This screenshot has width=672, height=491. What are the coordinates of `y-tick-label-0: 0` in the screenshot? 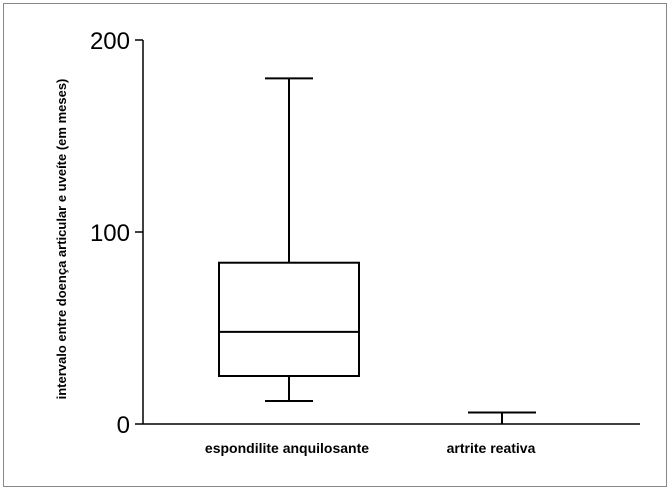 It's located at (123, 425).